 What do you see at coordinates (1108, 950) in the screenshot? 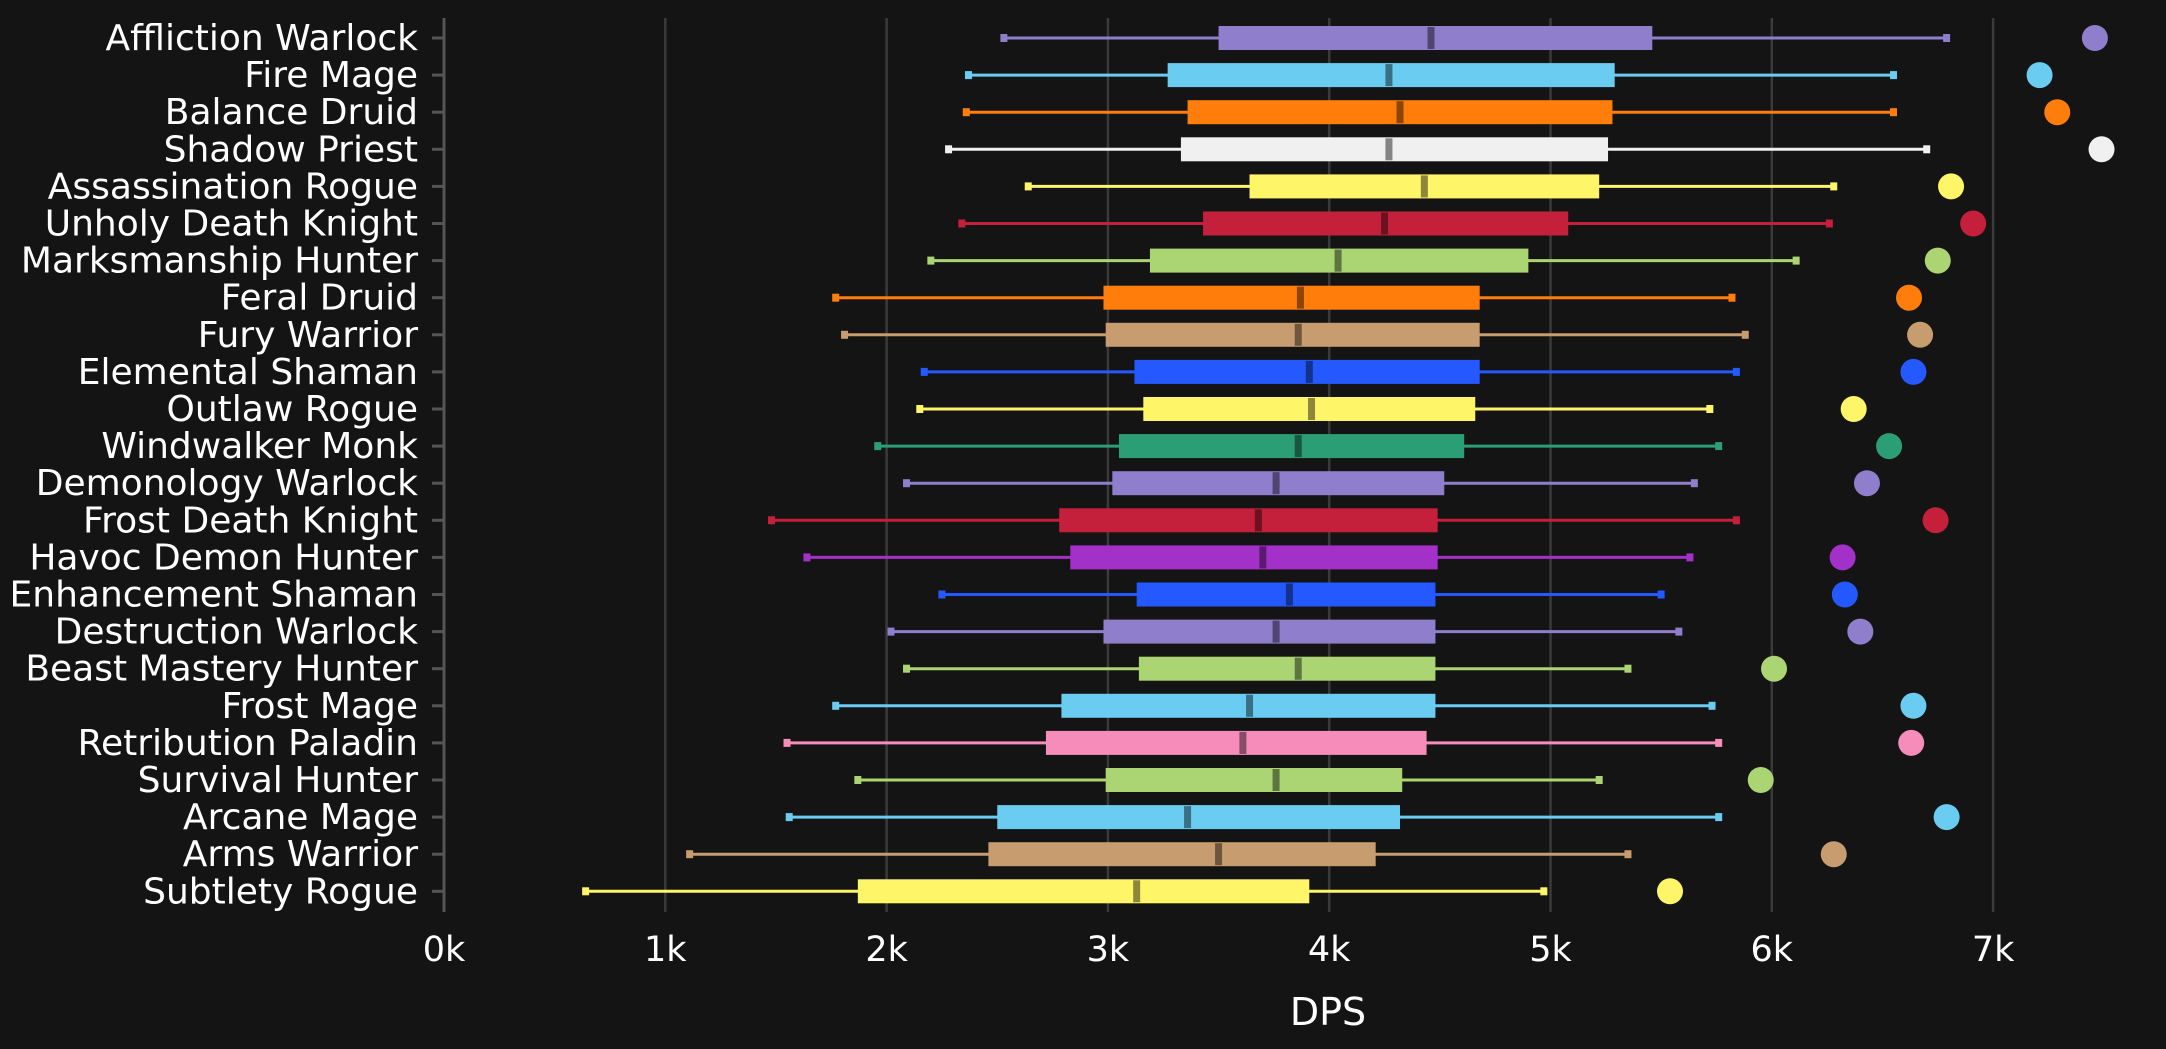
I see `x-tick-label: 3k` at bounding box center [1108, 950].